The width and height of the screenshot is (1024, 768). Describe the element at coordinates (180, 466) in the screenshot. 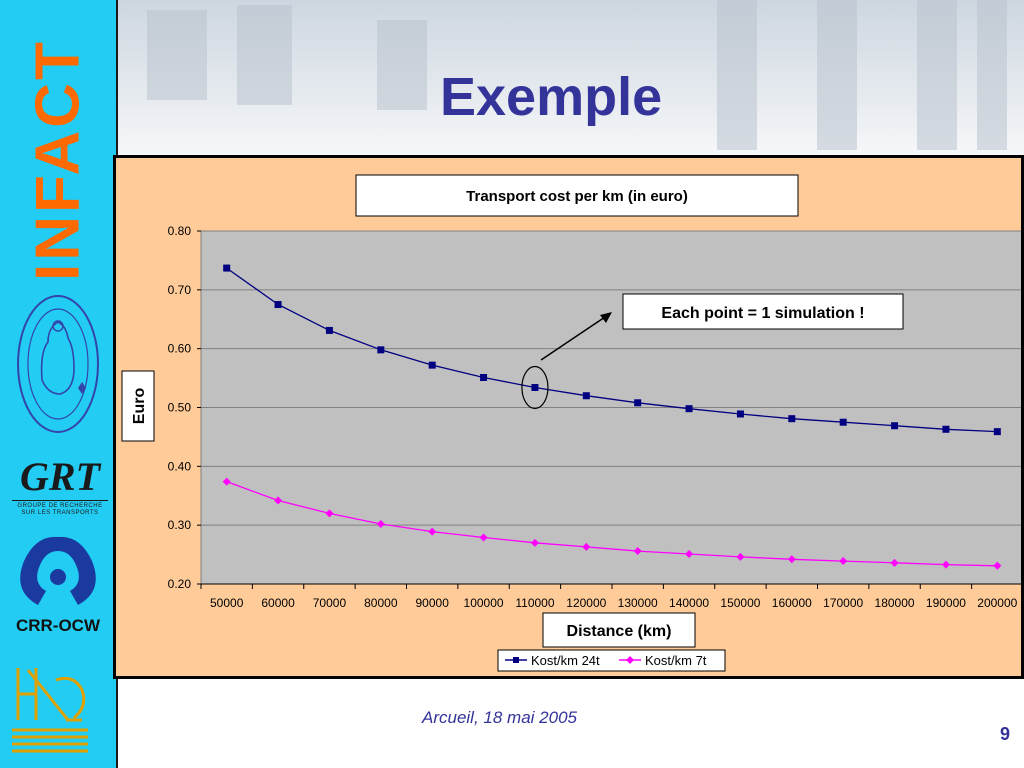

I see `y-tick-label: 0.40` at that location.